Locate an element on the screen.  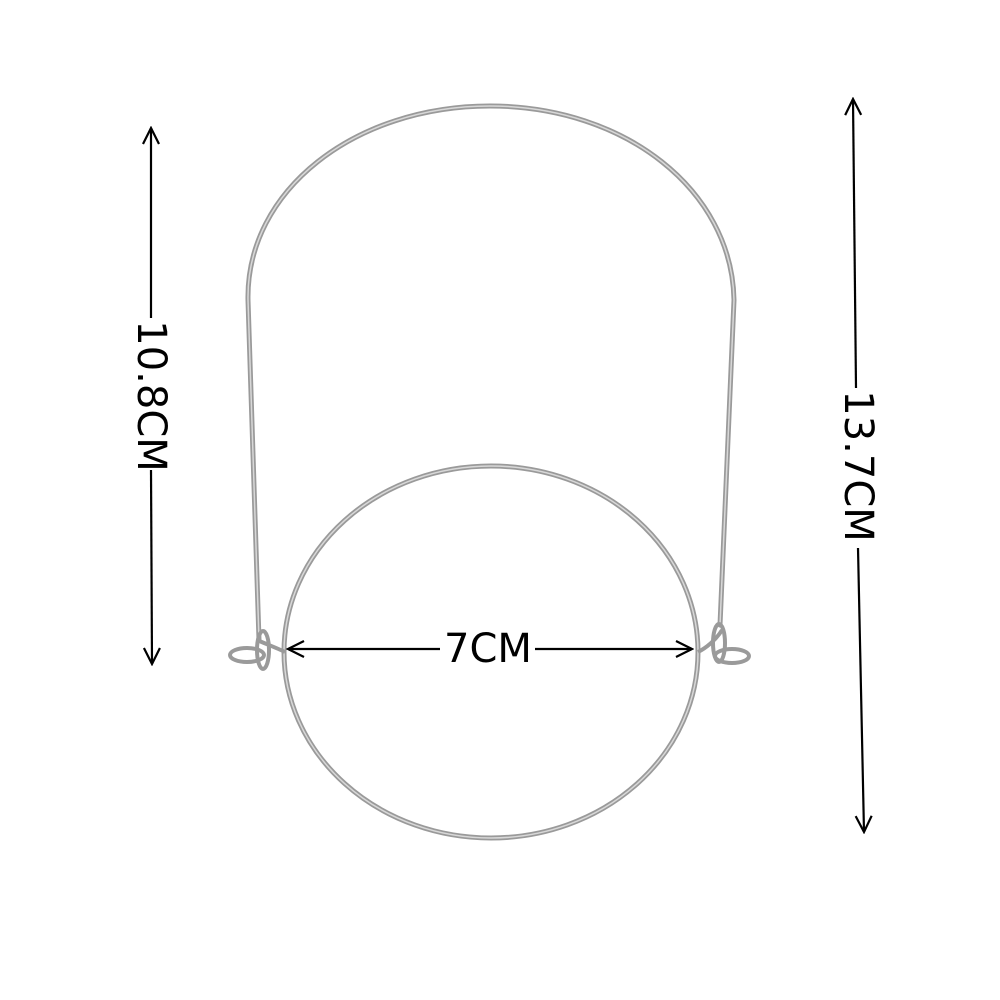
ring-diameter-dimension: 7CM is located at coordinates (490, 649).